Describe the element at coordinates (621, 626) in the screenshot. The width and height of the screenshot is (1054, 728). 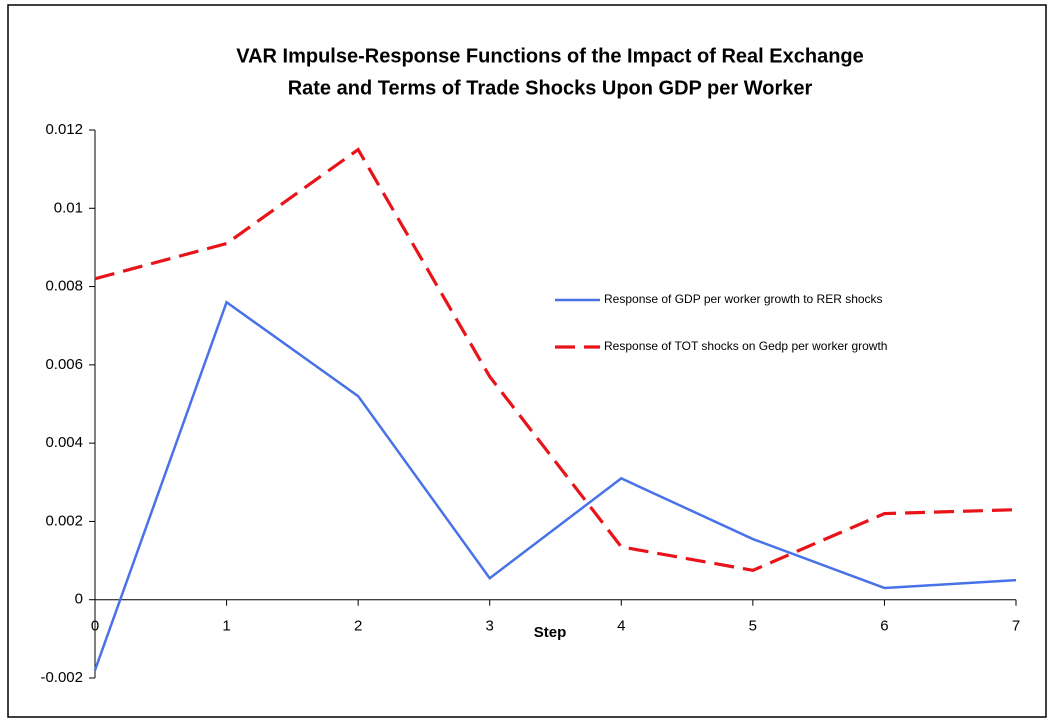
I see `x-tick-label: 4` at that location.